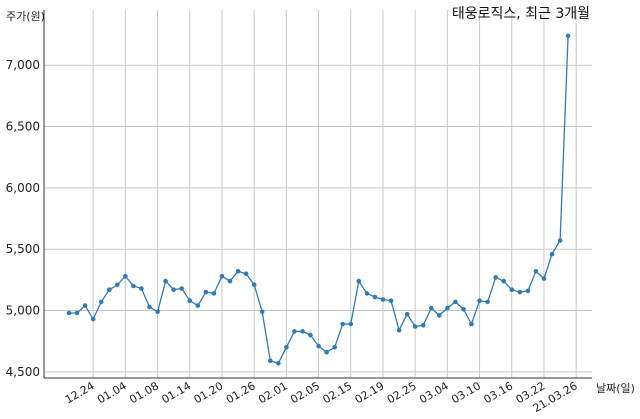  What do you see at coordinates (23, 218) in the screenshot?
I see `y-tick-labels: 4,500 5,000 5,500 6,000 6,500 7,000` at bounding box center [23, 218].